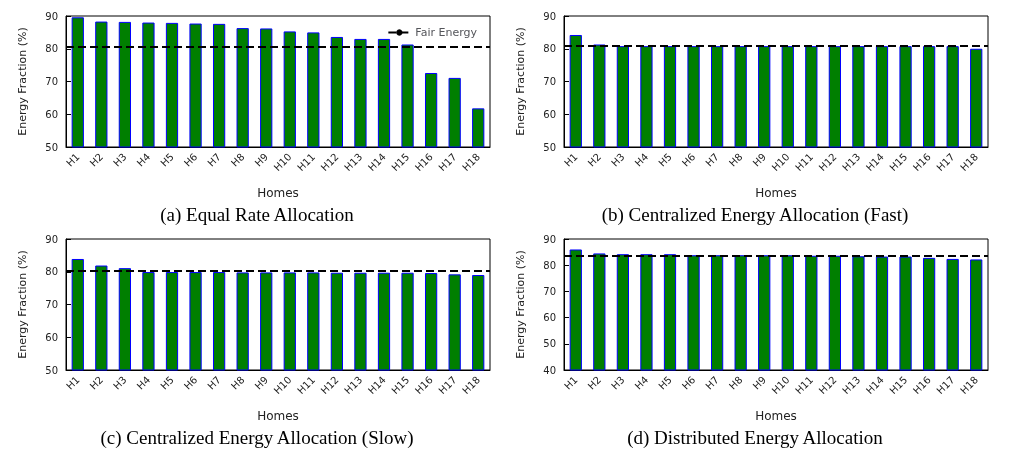 The image size is (1013, 462). Describe the element at coordinates (257, 215) in the screenshot. I see `text: (a) Equal Rate Allocation` at that location.